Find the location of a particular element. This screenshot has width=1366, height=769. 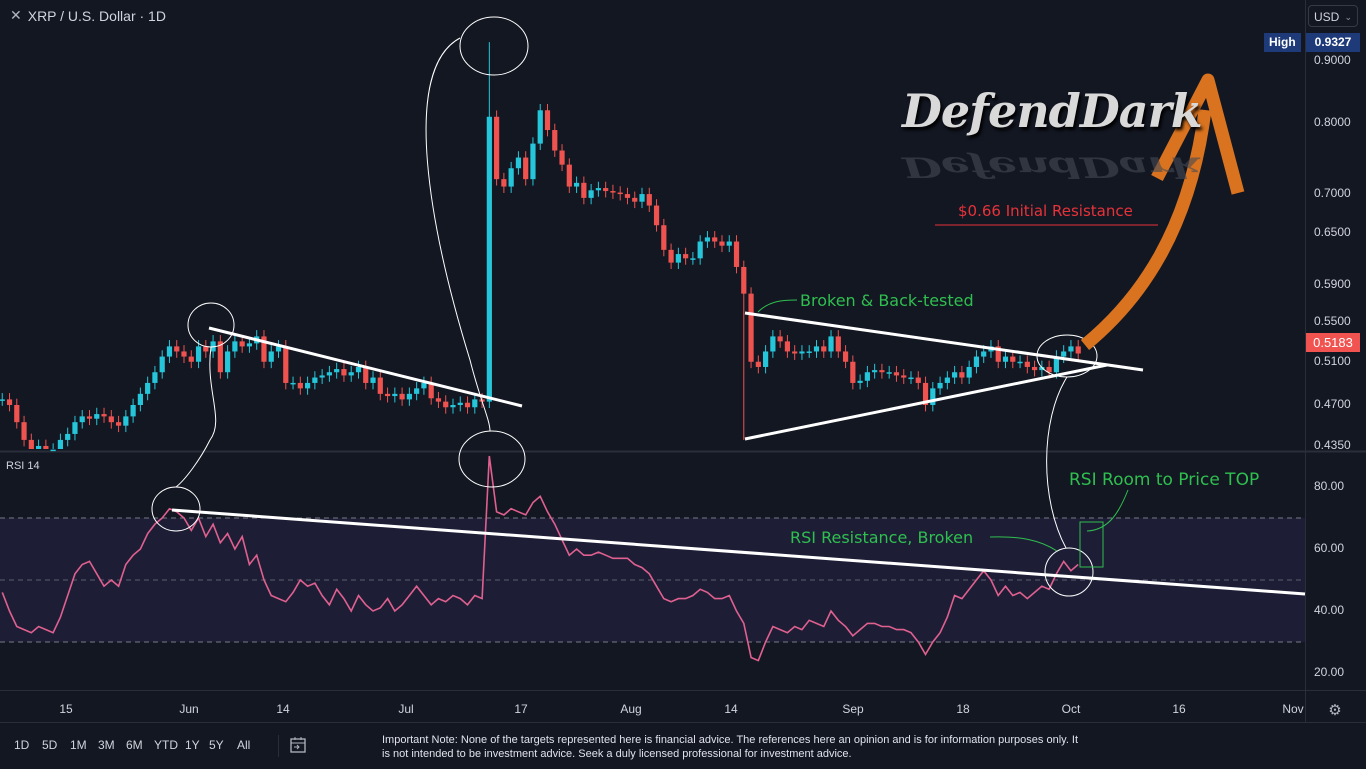

symbol-title: ✕ XRP / U.S. Dollar · 1D is located at coordinates (88, 15).